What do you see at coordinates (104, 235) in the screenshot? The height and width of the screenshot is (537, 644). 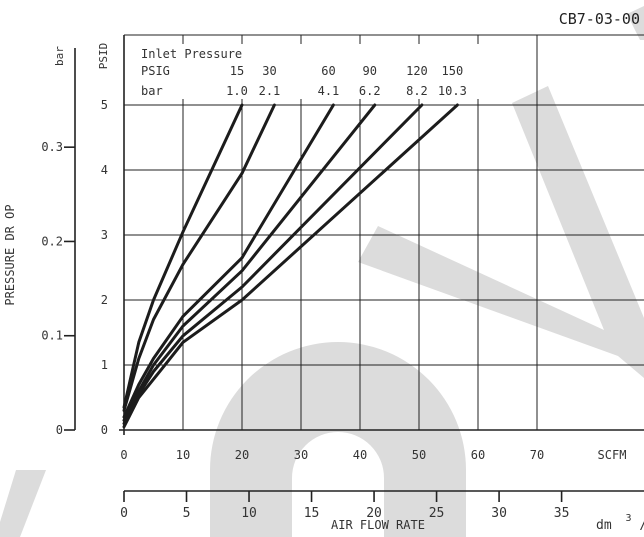 I see `y-tick-psid-3: 3` at bounding box center [104, 235].